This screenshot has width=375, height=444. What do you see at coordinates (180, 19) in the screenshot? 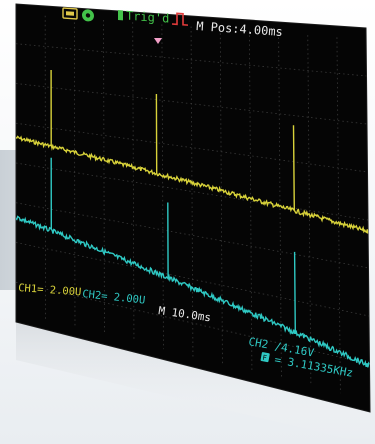
I see `rising-edge-icon` at bounding box center [180, 19].